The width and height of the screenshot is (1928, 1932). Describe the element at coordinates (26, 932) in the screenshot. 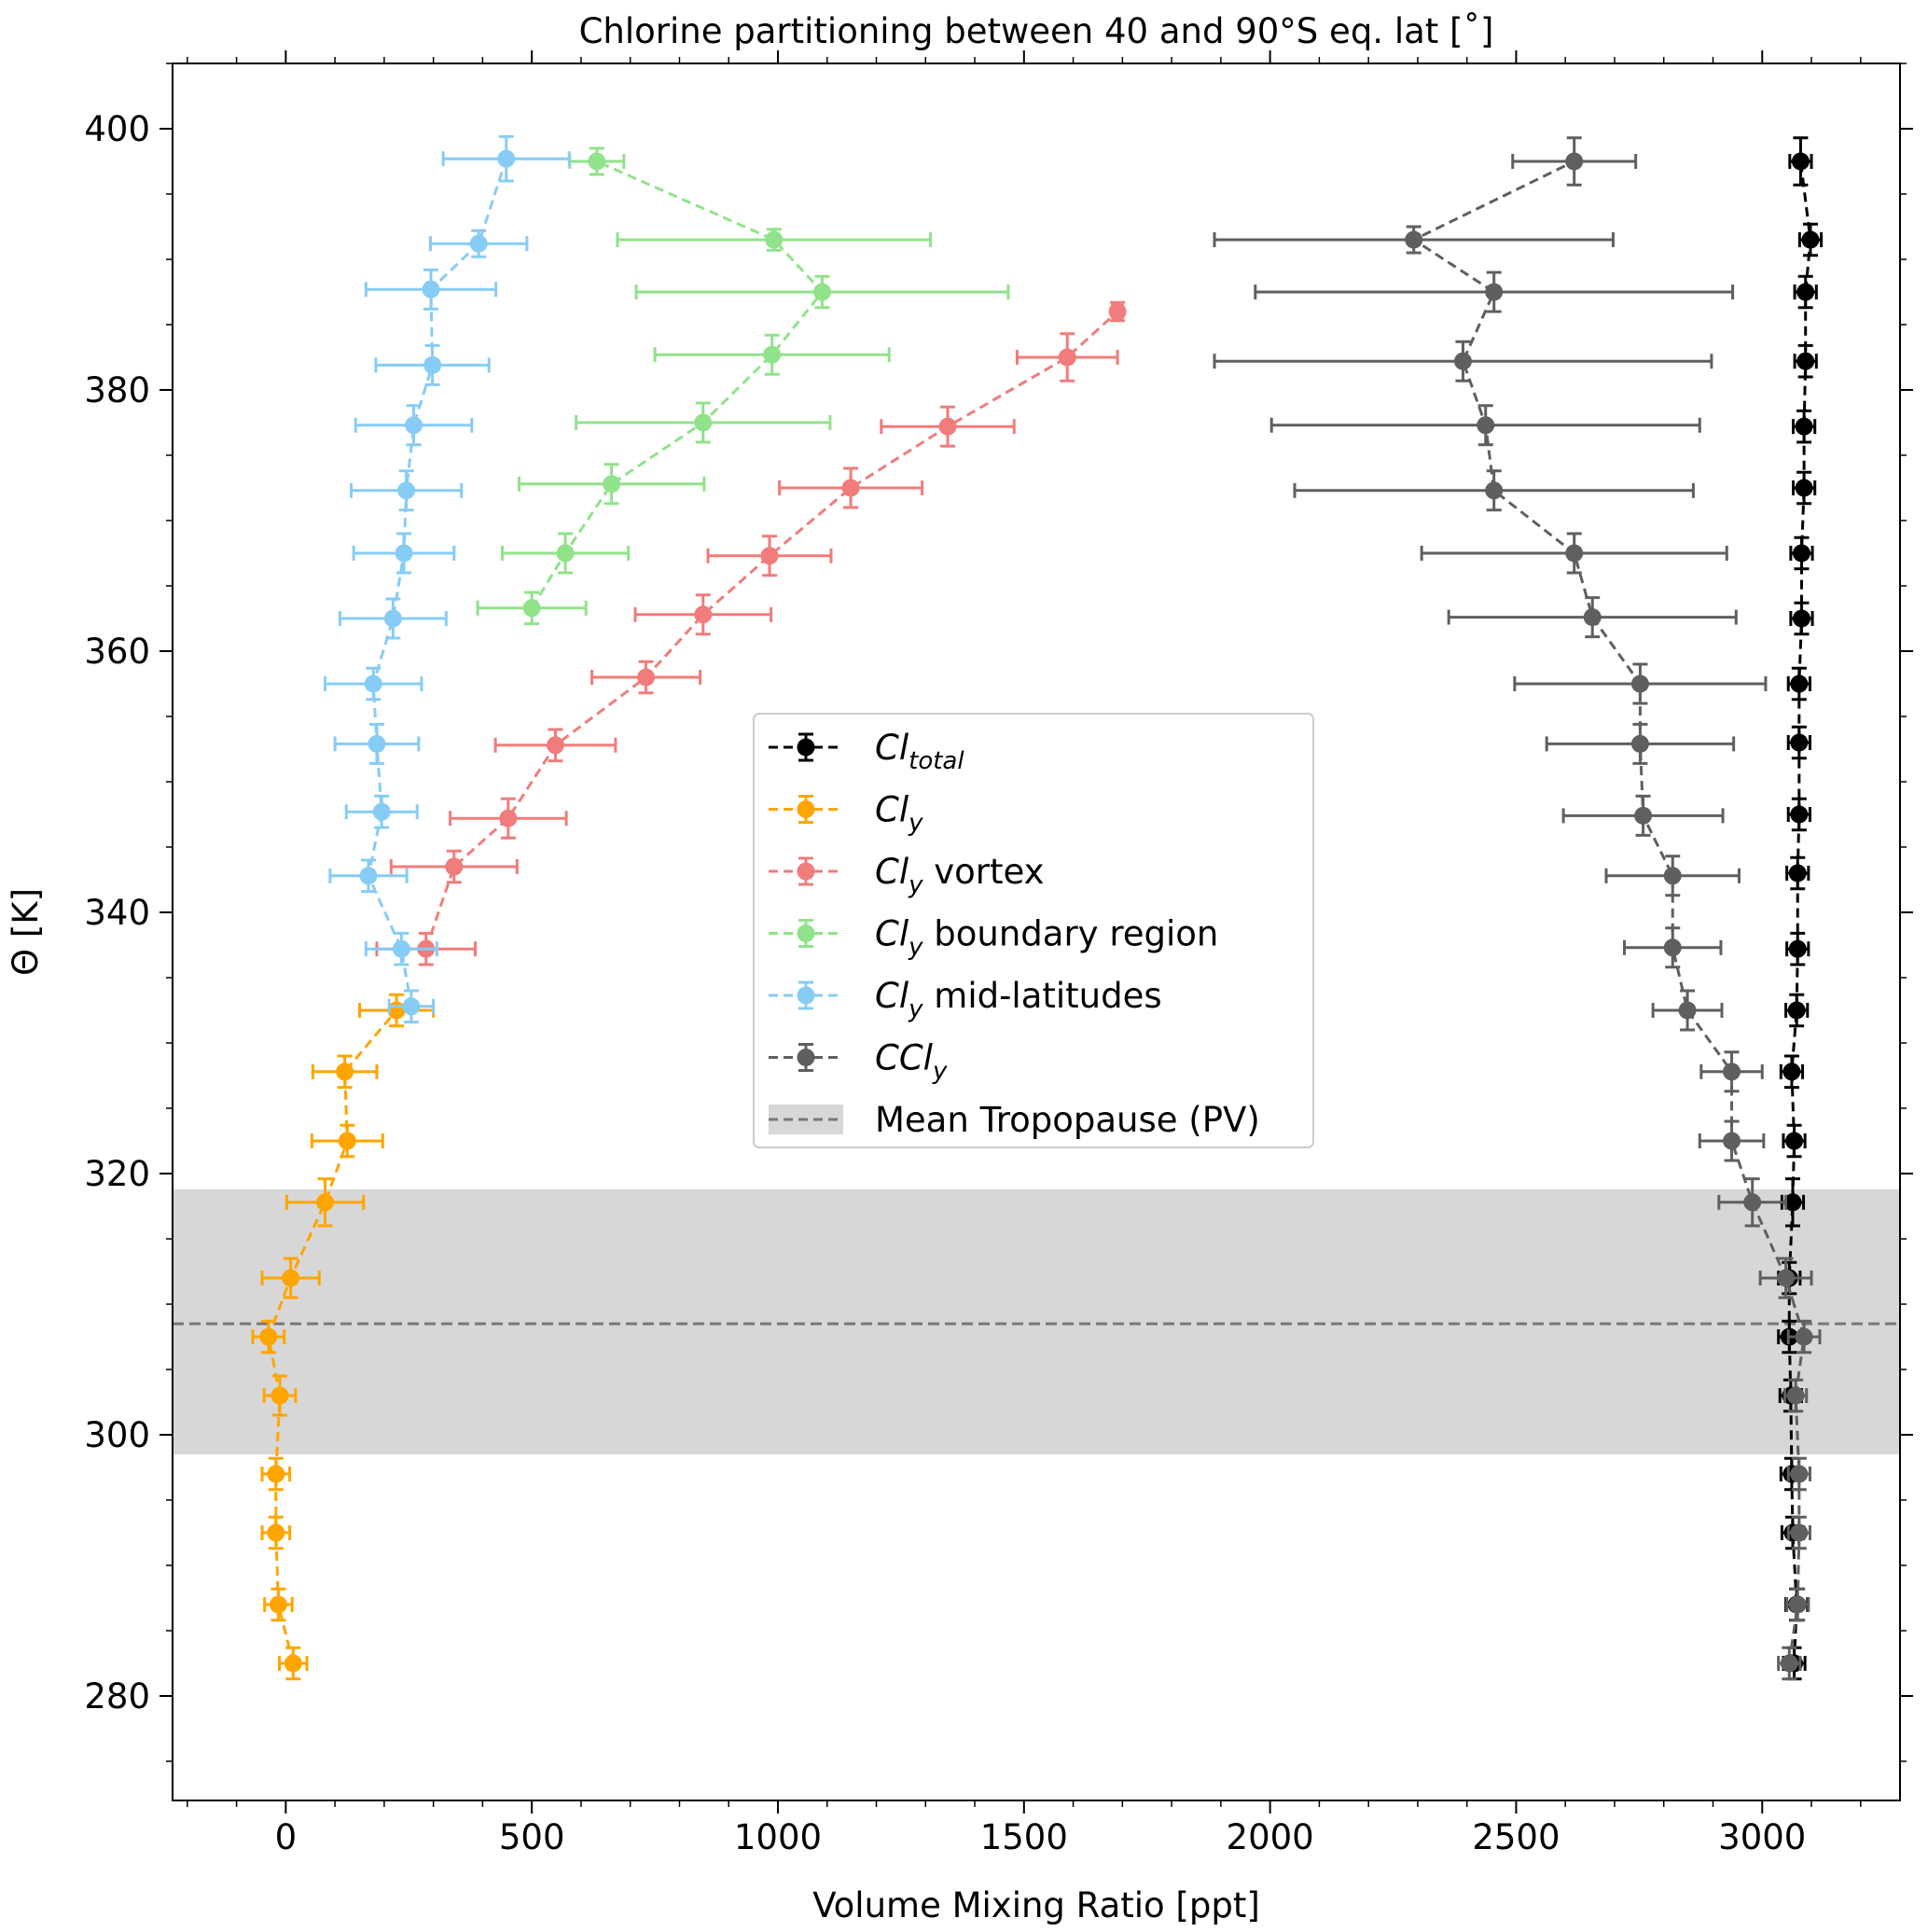

I see `y-axis-label: Θ [K]` at that location.